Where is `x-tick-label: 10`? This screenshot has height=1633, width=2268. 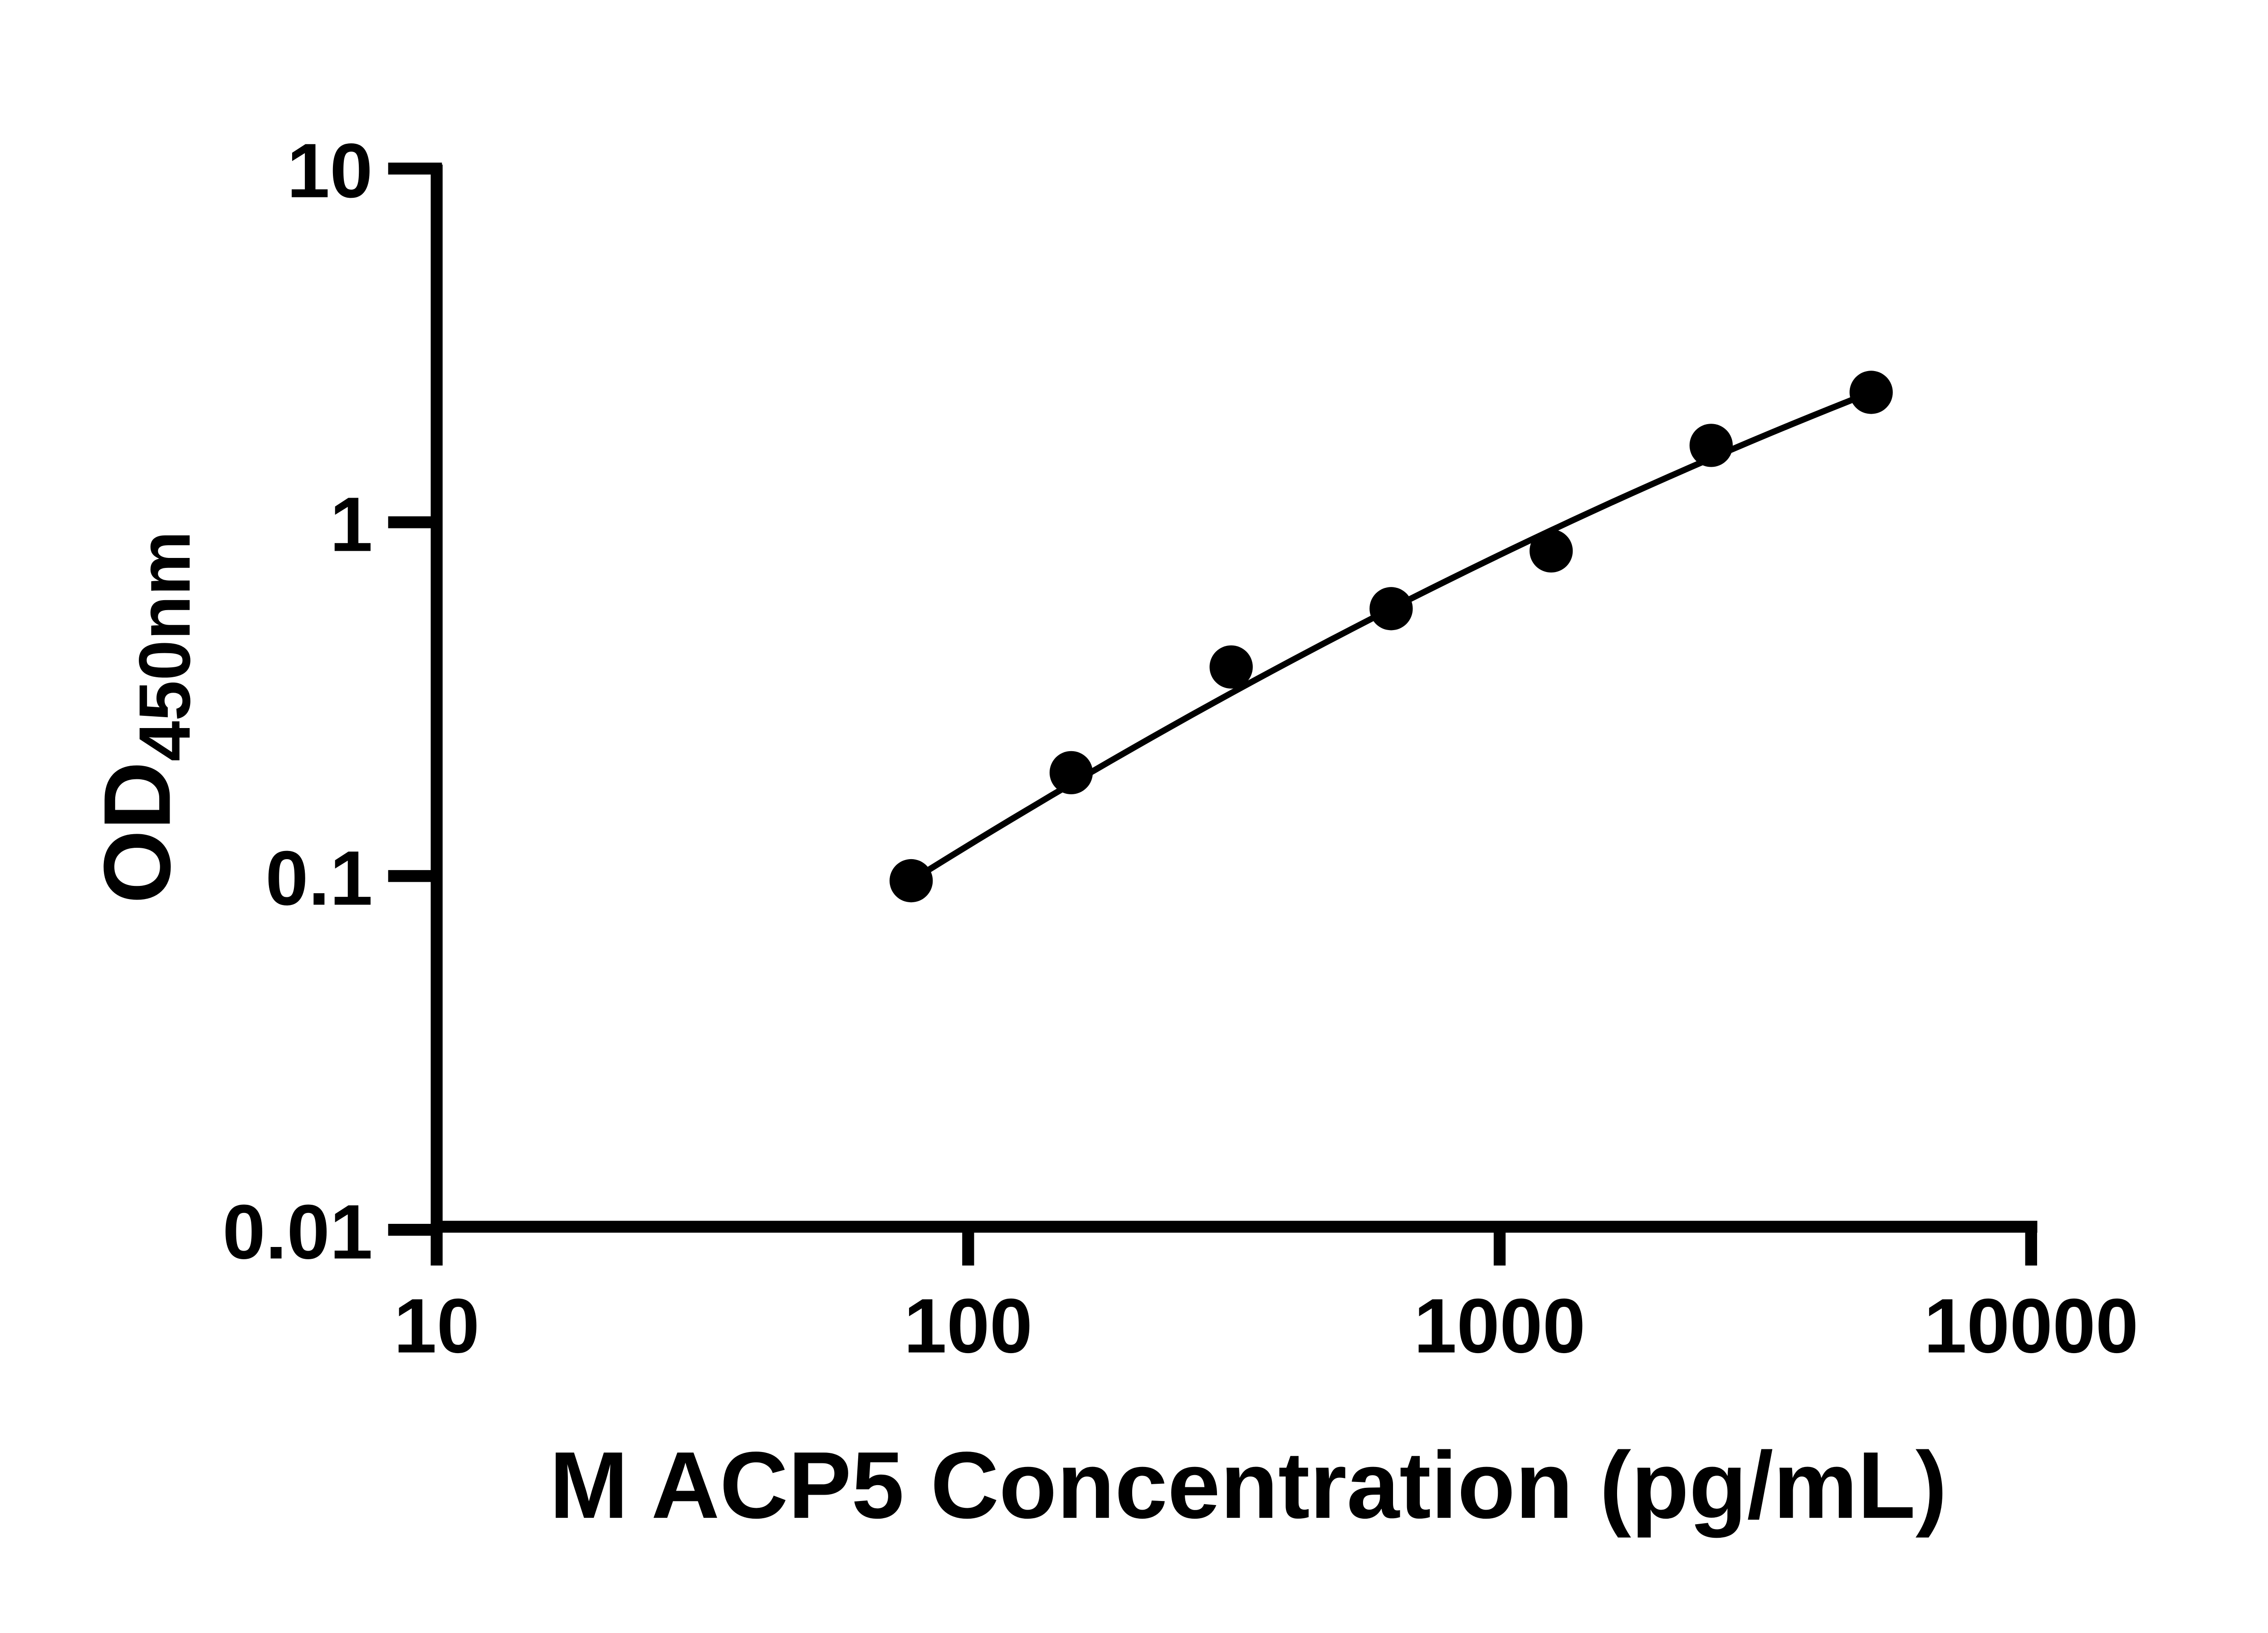
x-tick-label: 10 is located at coordinates (436, 1326).